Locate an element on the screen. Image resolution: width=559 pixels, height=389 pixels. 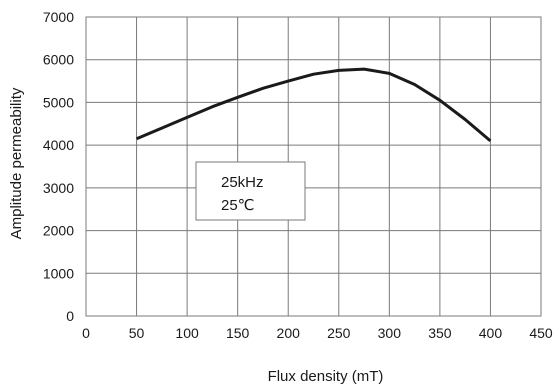
series-line is located at coordinates (314, 105).